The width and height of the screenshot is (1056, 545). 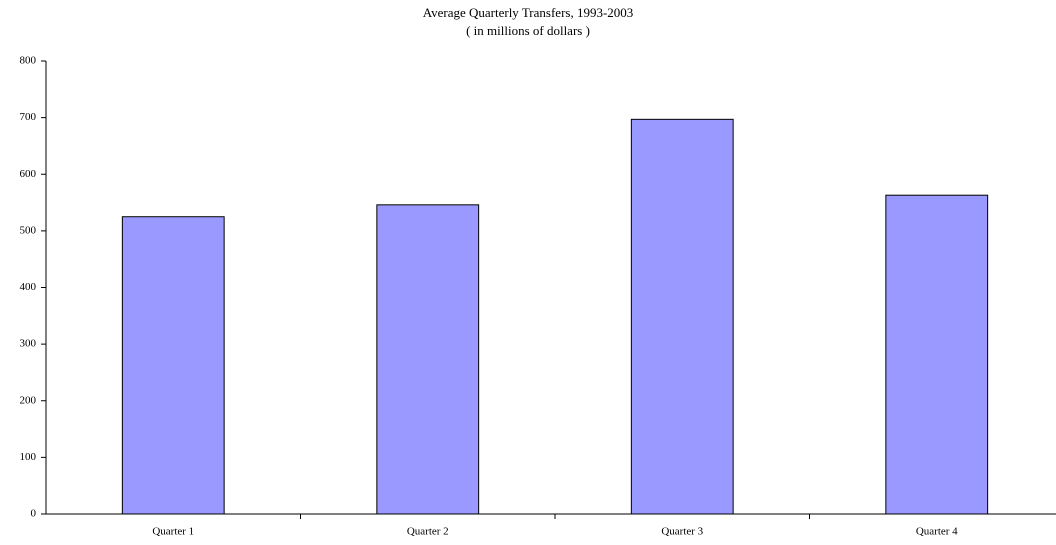 I want to click on y-tick-label: 600, so click(x=28, y=174).